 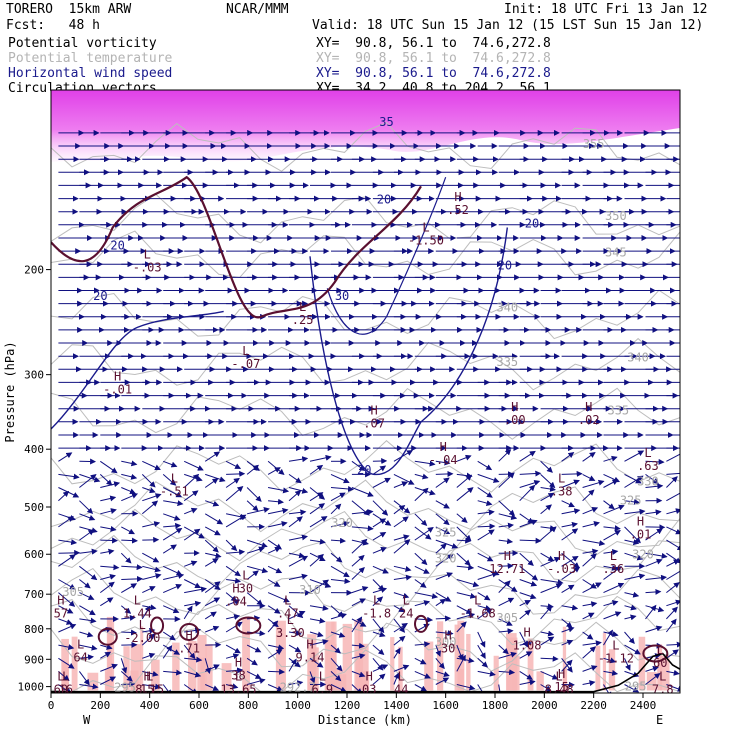 What do you see at coordinates (458, 210) in the screenshot?
I see `pv-extremum-value: .52` at bounding box center [458, 210].